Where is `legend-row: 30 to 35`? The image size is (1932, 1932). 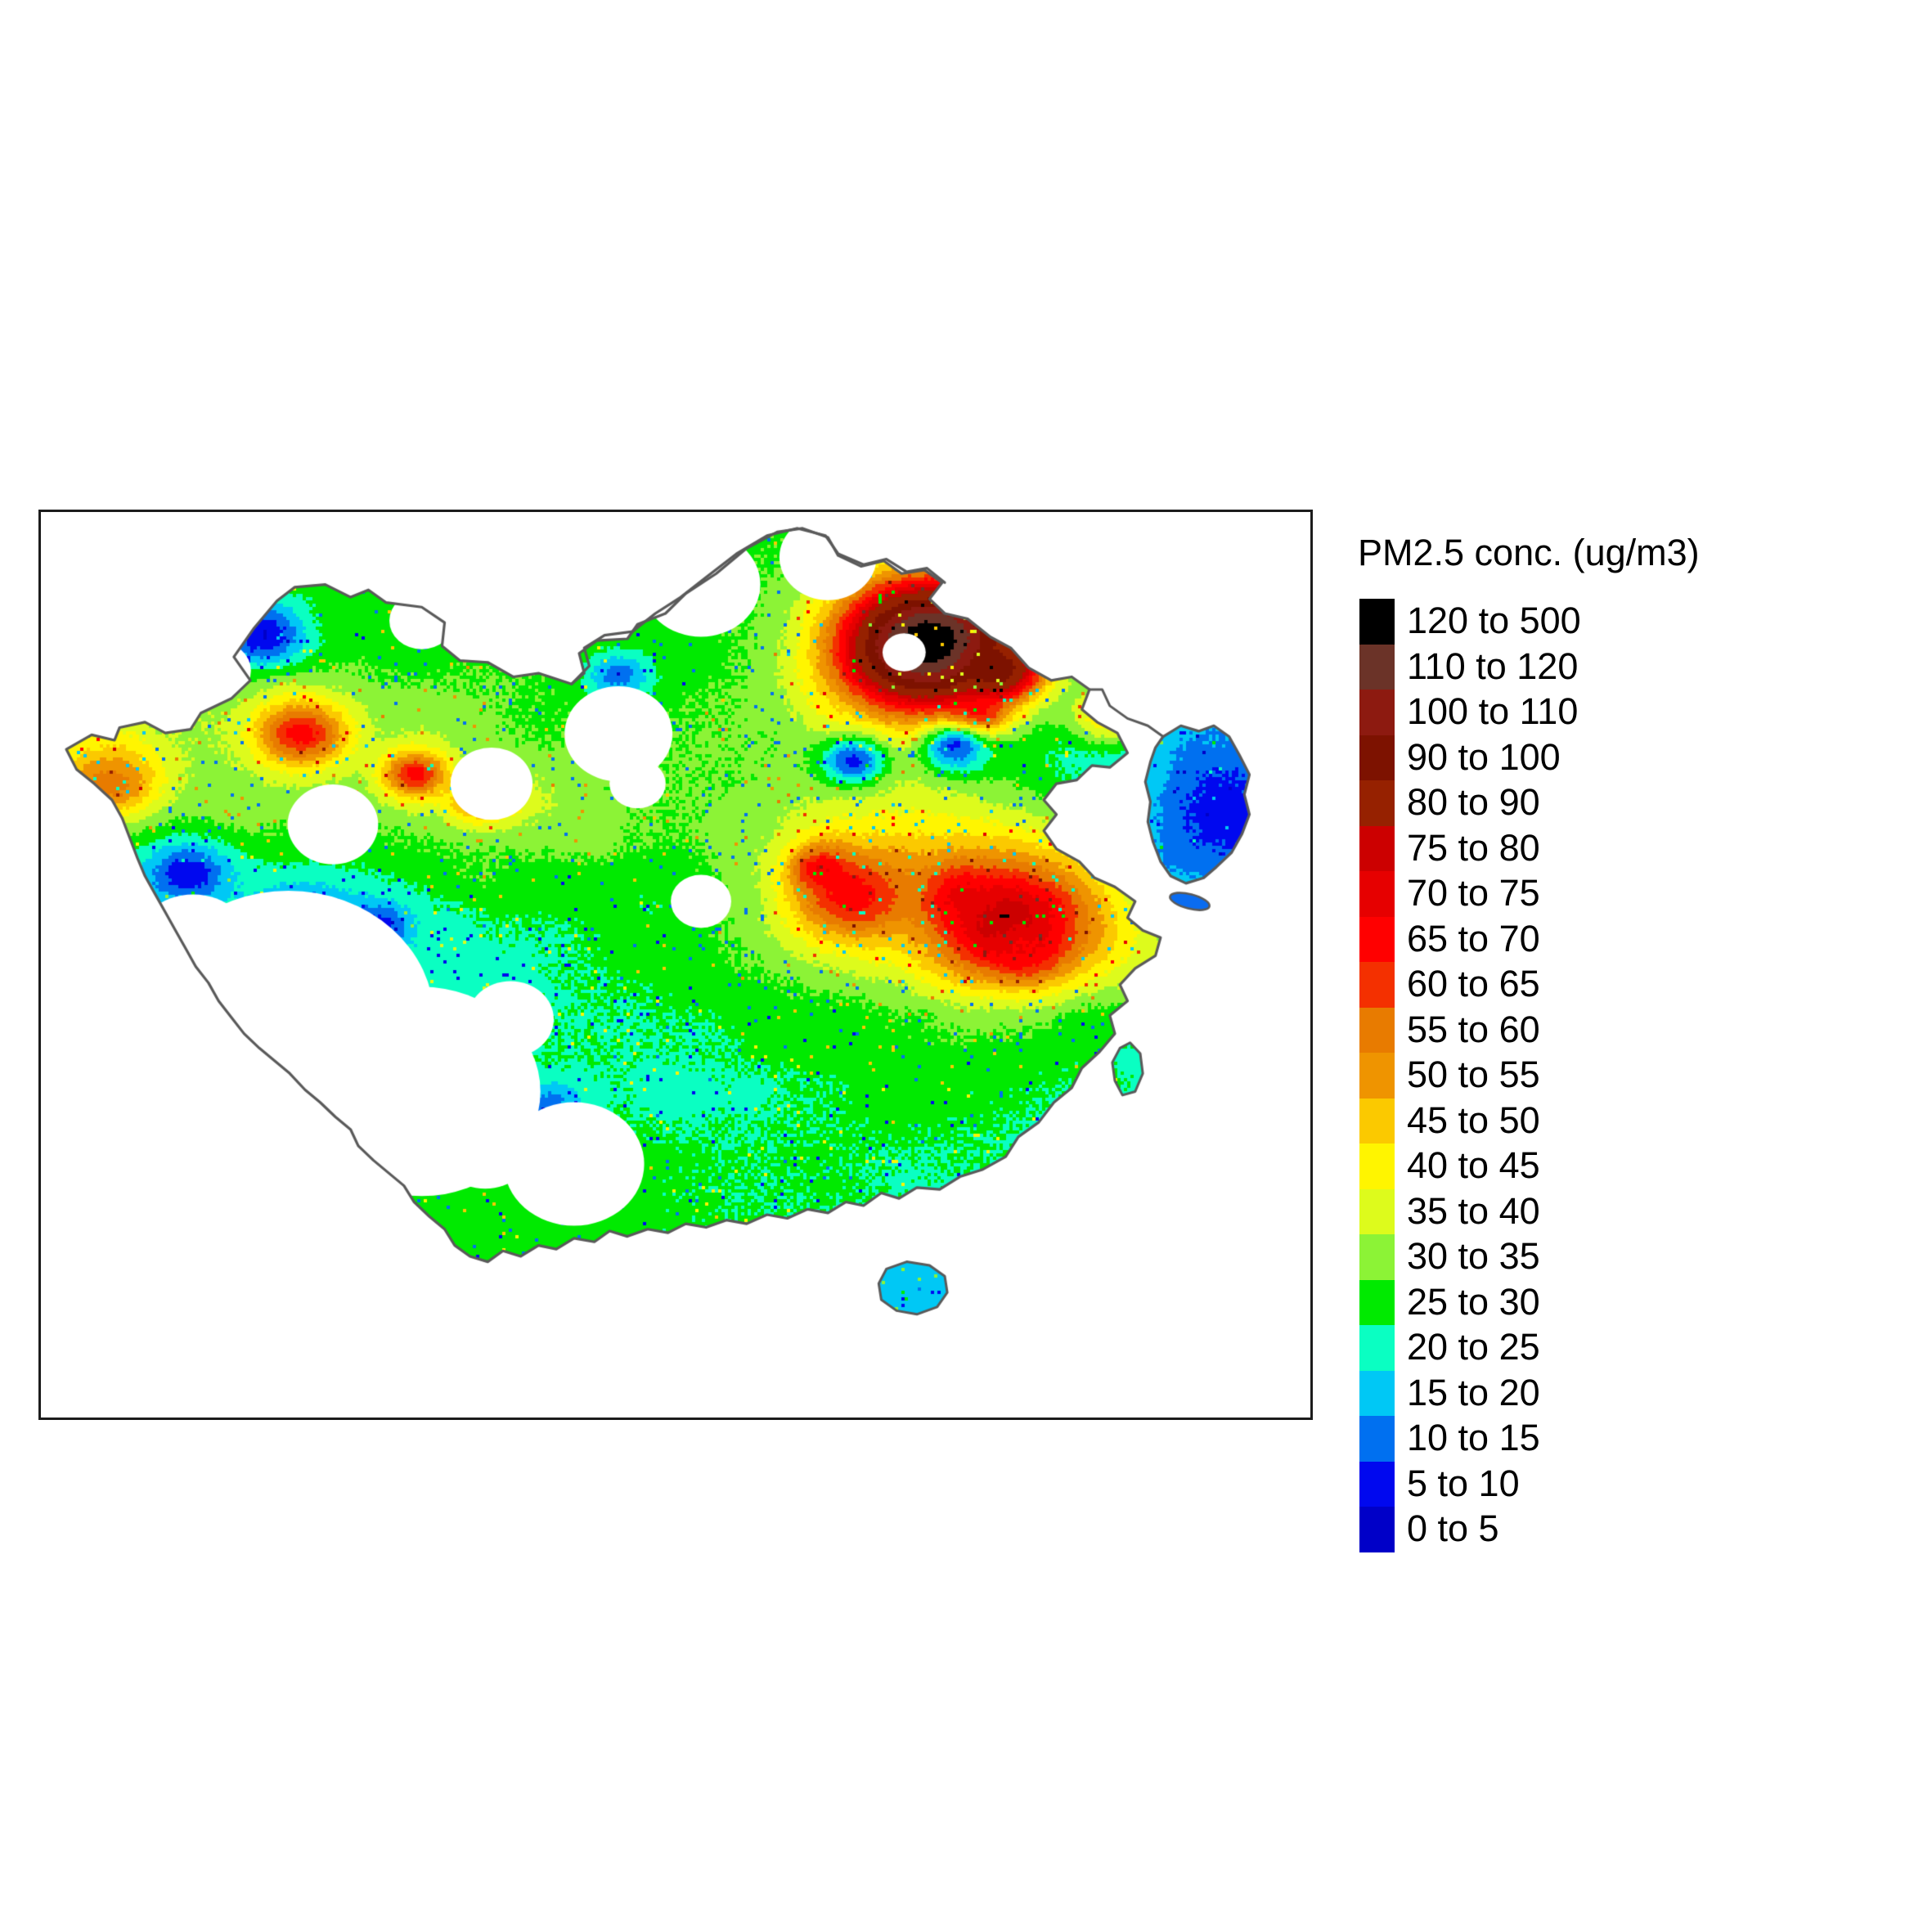
legend-row: 30 to 35 is located at coordinates (1450, 1257).